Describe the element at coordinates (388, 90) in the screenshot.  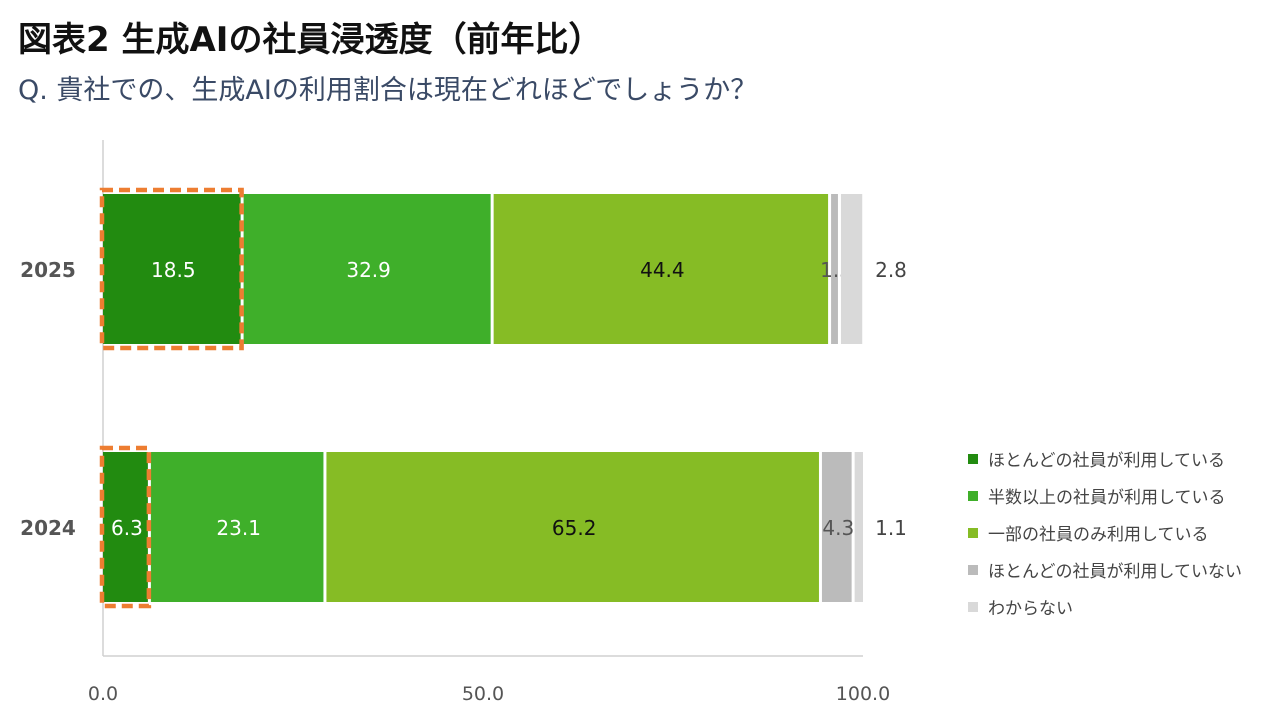
I see `chart-subtitle: Q. 貴社での、生成AIの利用割合は現在どれほどでしょうか？` at that location.